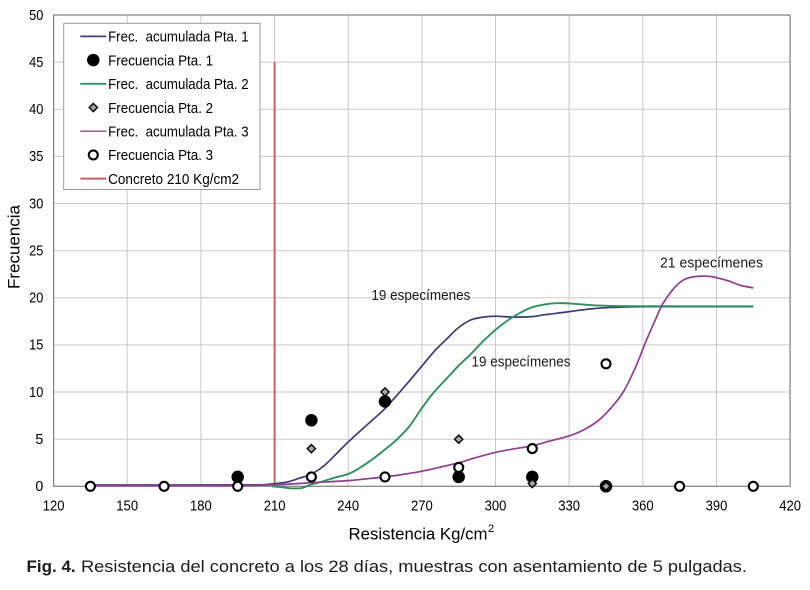 This screenshot has height=590, width=810. Describe the element at coordinates (569, 506) in the screenshot. I see `svg-text: 330` at that location.